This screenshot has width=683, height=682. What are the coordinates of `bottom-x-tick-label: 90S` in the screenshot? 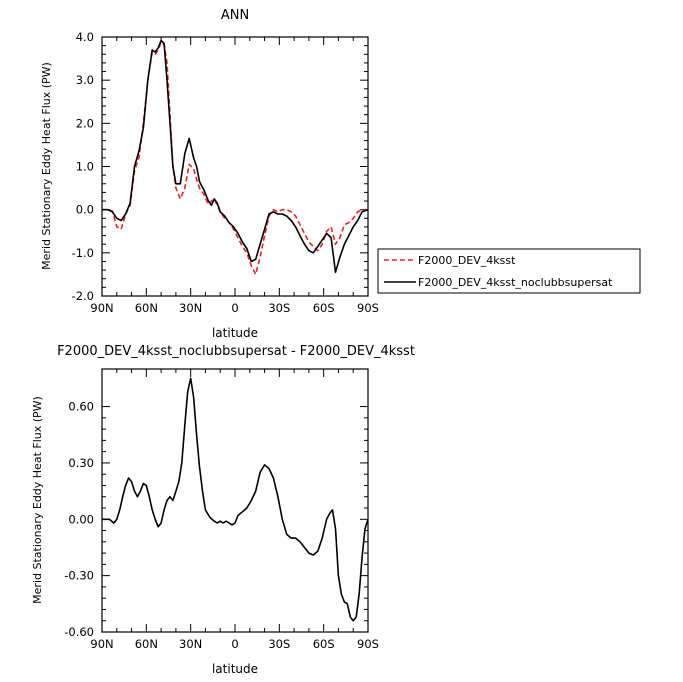 It's located at (368, 644).